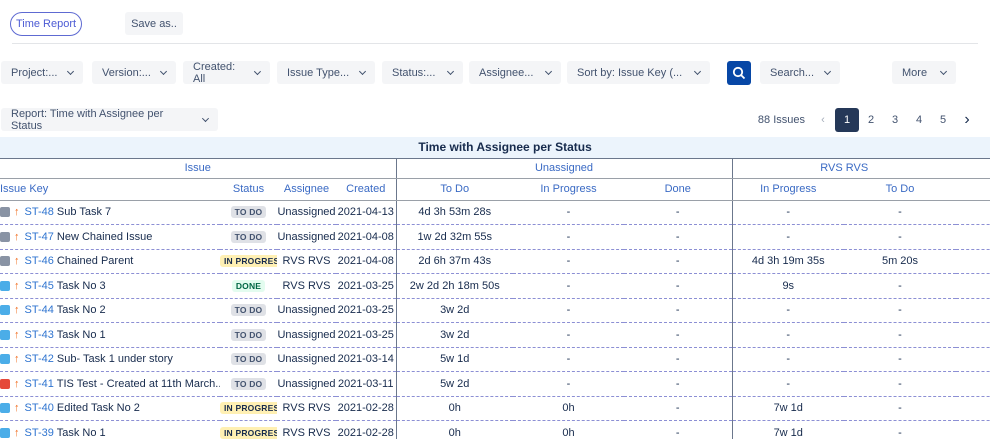 This screenshot has height=439, width=999. What do you see at coordinates (248, 189) in the screenshot?
I see `col-status: Status` at bounding box center [248, 189].